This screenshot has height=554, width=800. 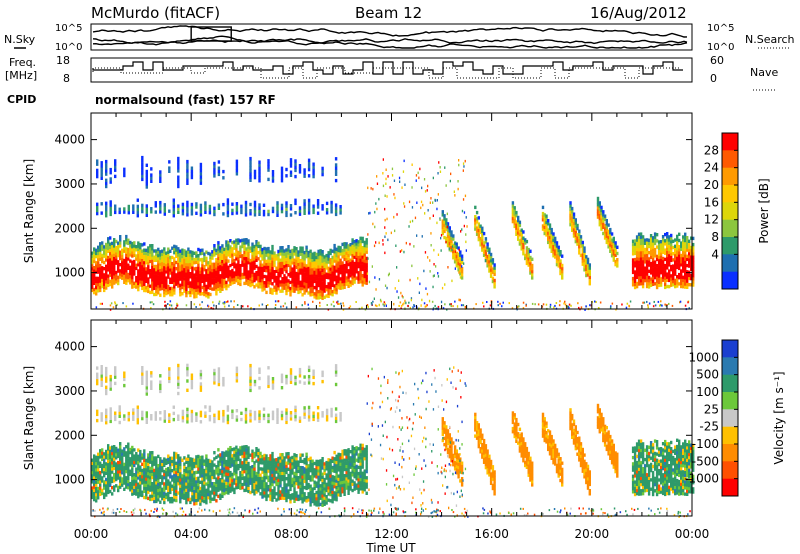 I want to click on freq-tick-bottom: 8, so click(x=66, y=78).